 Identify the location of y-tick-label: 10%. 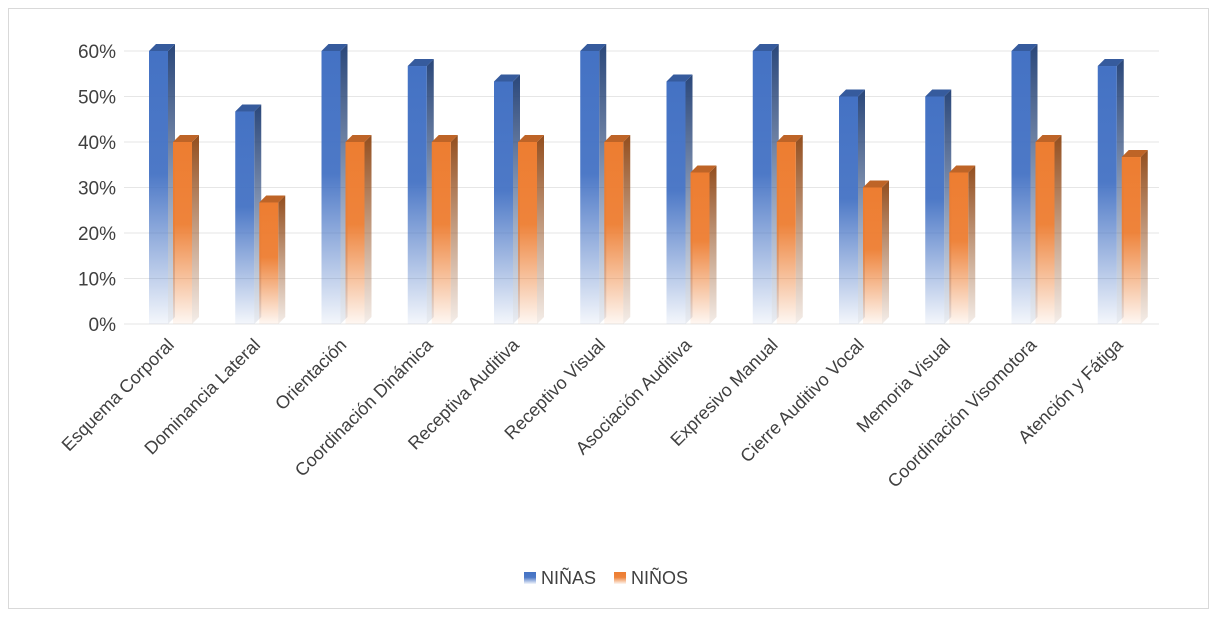
(97, 280).